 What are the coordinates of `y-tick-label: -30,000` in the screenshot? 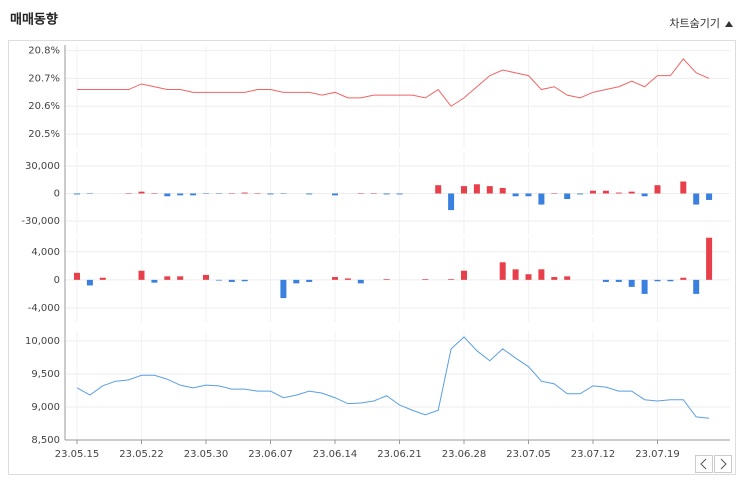 It's located at (40, 221).